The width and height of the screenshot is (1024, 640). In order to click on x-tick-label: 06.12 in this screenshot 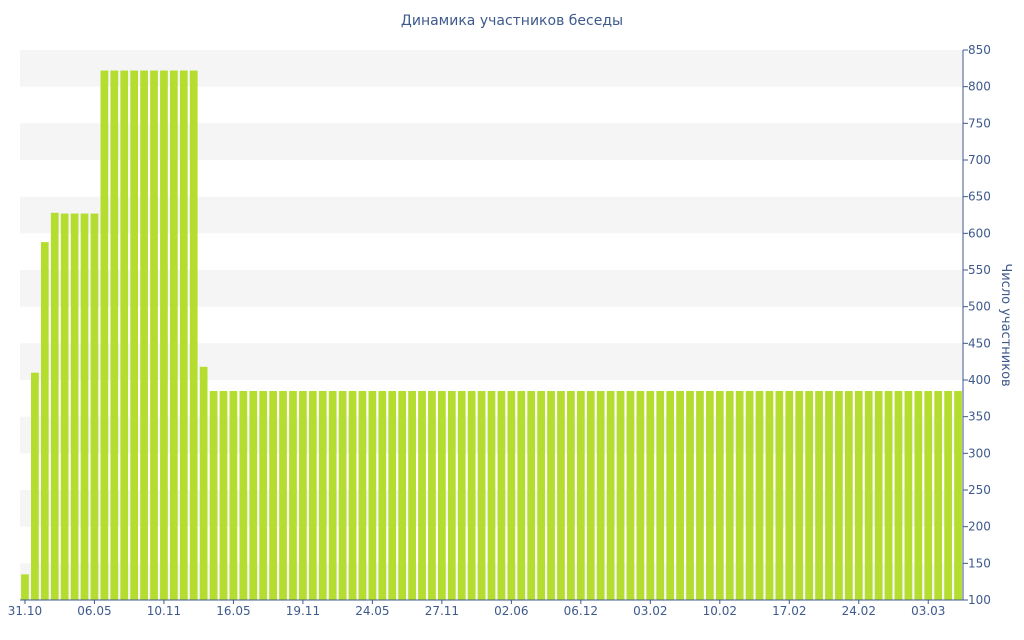, I will do `click(581, 611)`.